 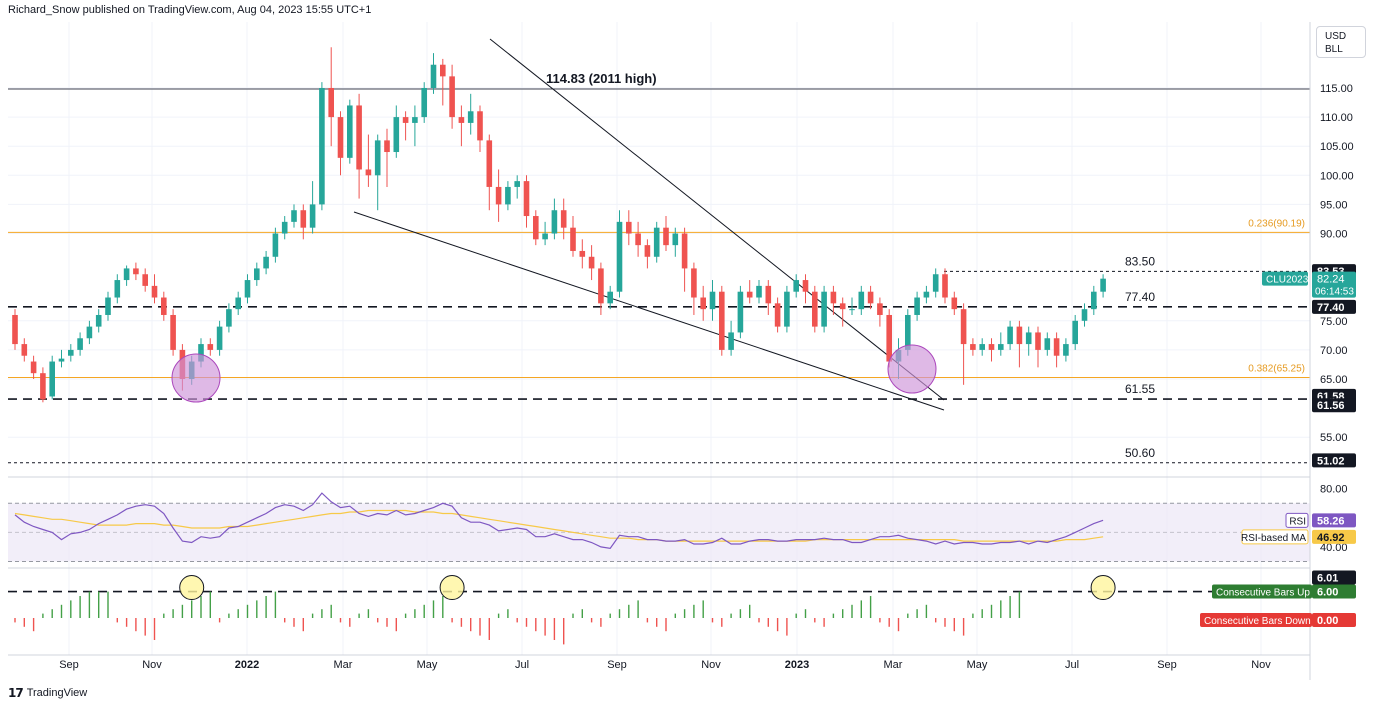 I want to click on consec-down-value: 0.00, so click(x=1327, y=621).